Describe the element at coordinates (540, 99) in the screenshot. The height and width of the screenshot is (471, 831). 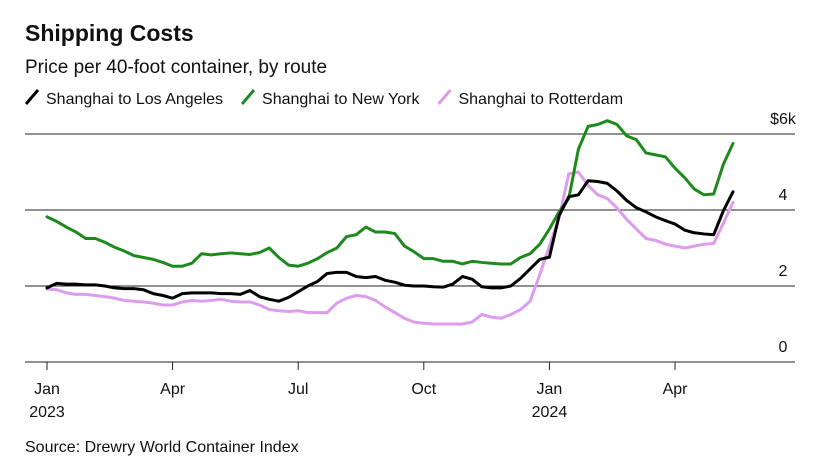
I see `legend-label: Shanghai to Rotterdam` at that location.